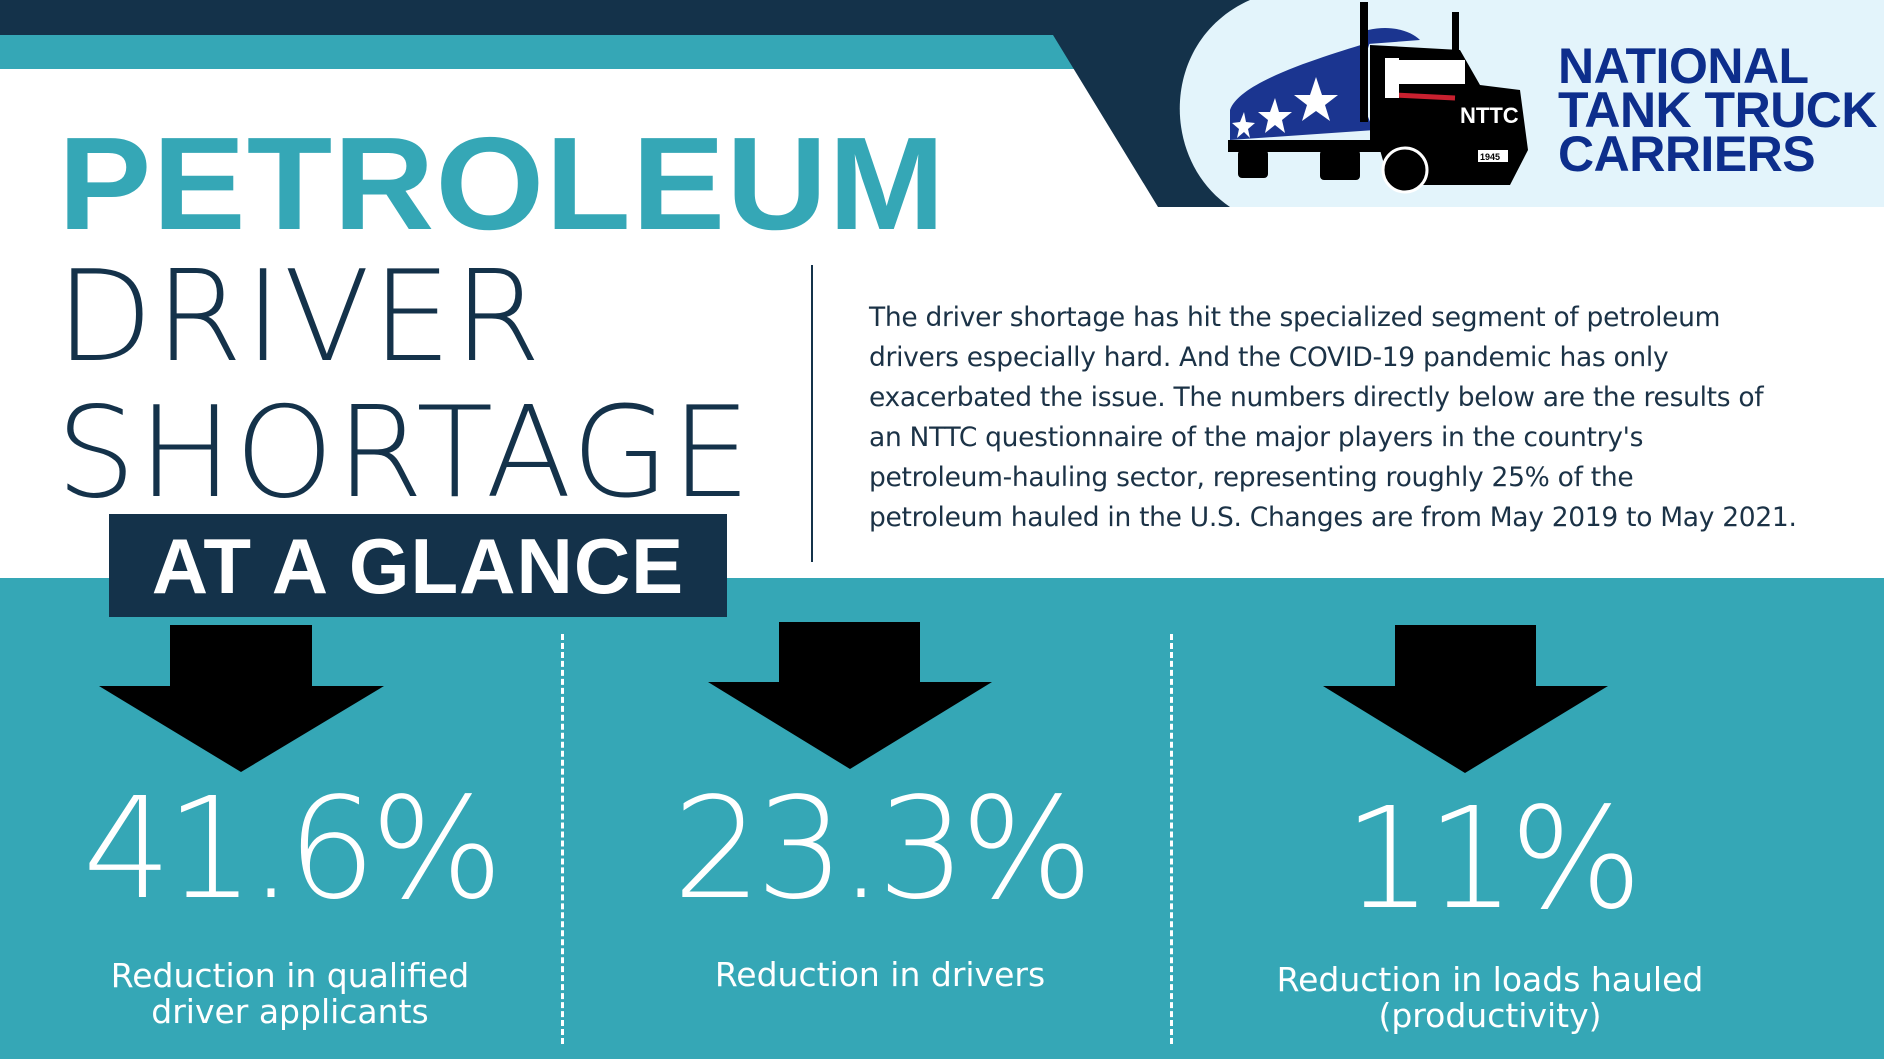  Describe the element at coordinates (1492, 859) in the screenshot. I see `stat-value-loads: 11%` at that location.